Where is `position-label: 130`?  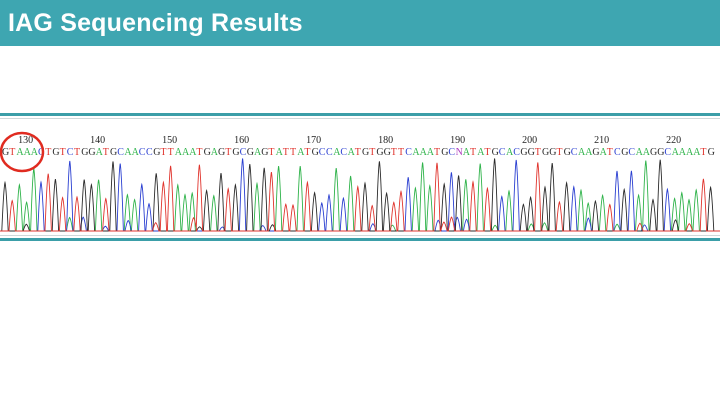
position-label: 130 is located at coordinates (25, 140).